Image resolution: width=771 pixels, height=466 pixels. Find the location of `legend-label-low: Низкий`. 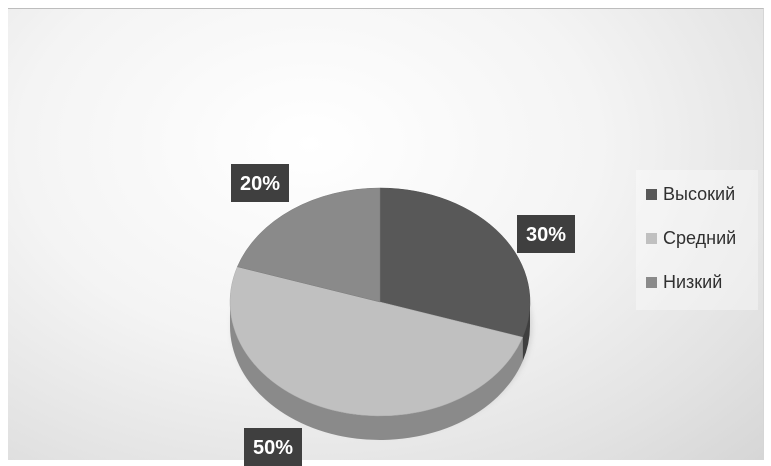

legend-label-low: Низкий is located at coordinates (693, 282).